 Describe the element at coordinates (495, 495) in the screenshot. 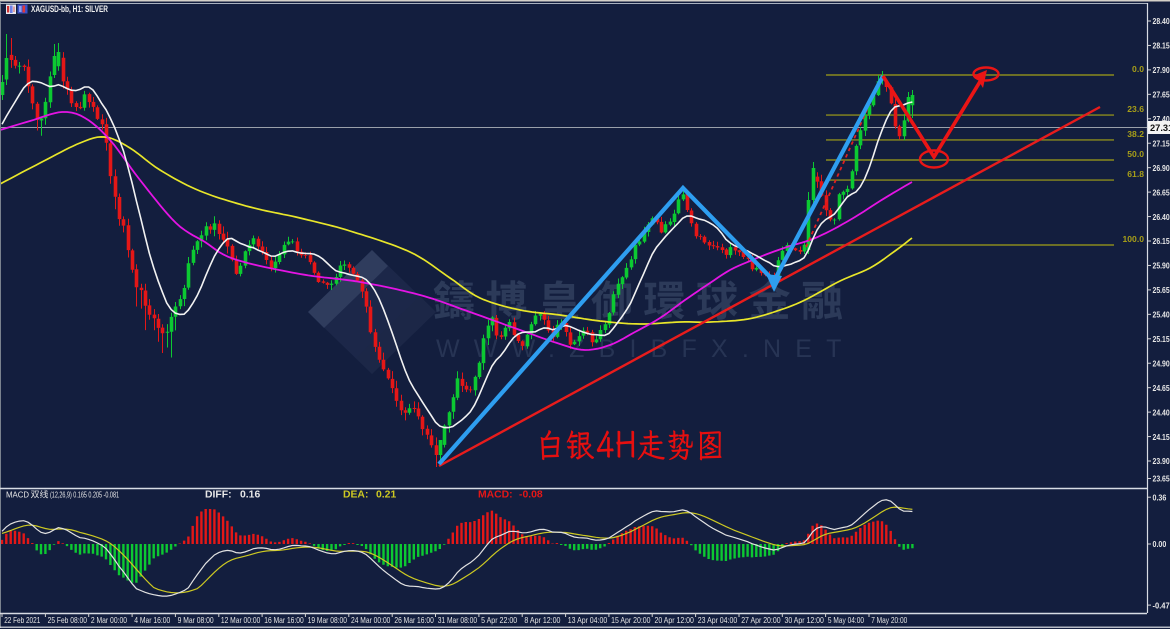

I see `svg-text: MACD:` at that location.